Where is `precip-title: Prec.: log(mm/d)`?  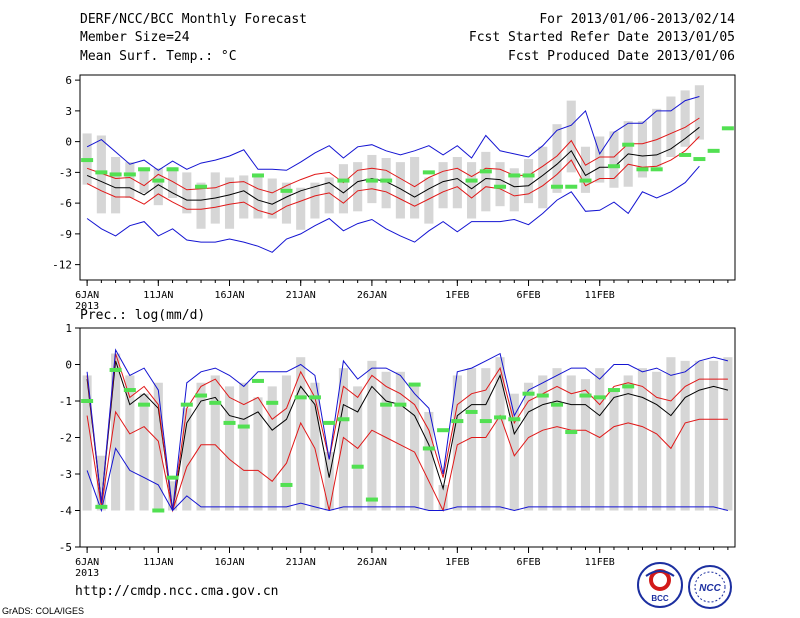 precip-title: Prec.: log(mm/d) is located at coordinates (142, 315).